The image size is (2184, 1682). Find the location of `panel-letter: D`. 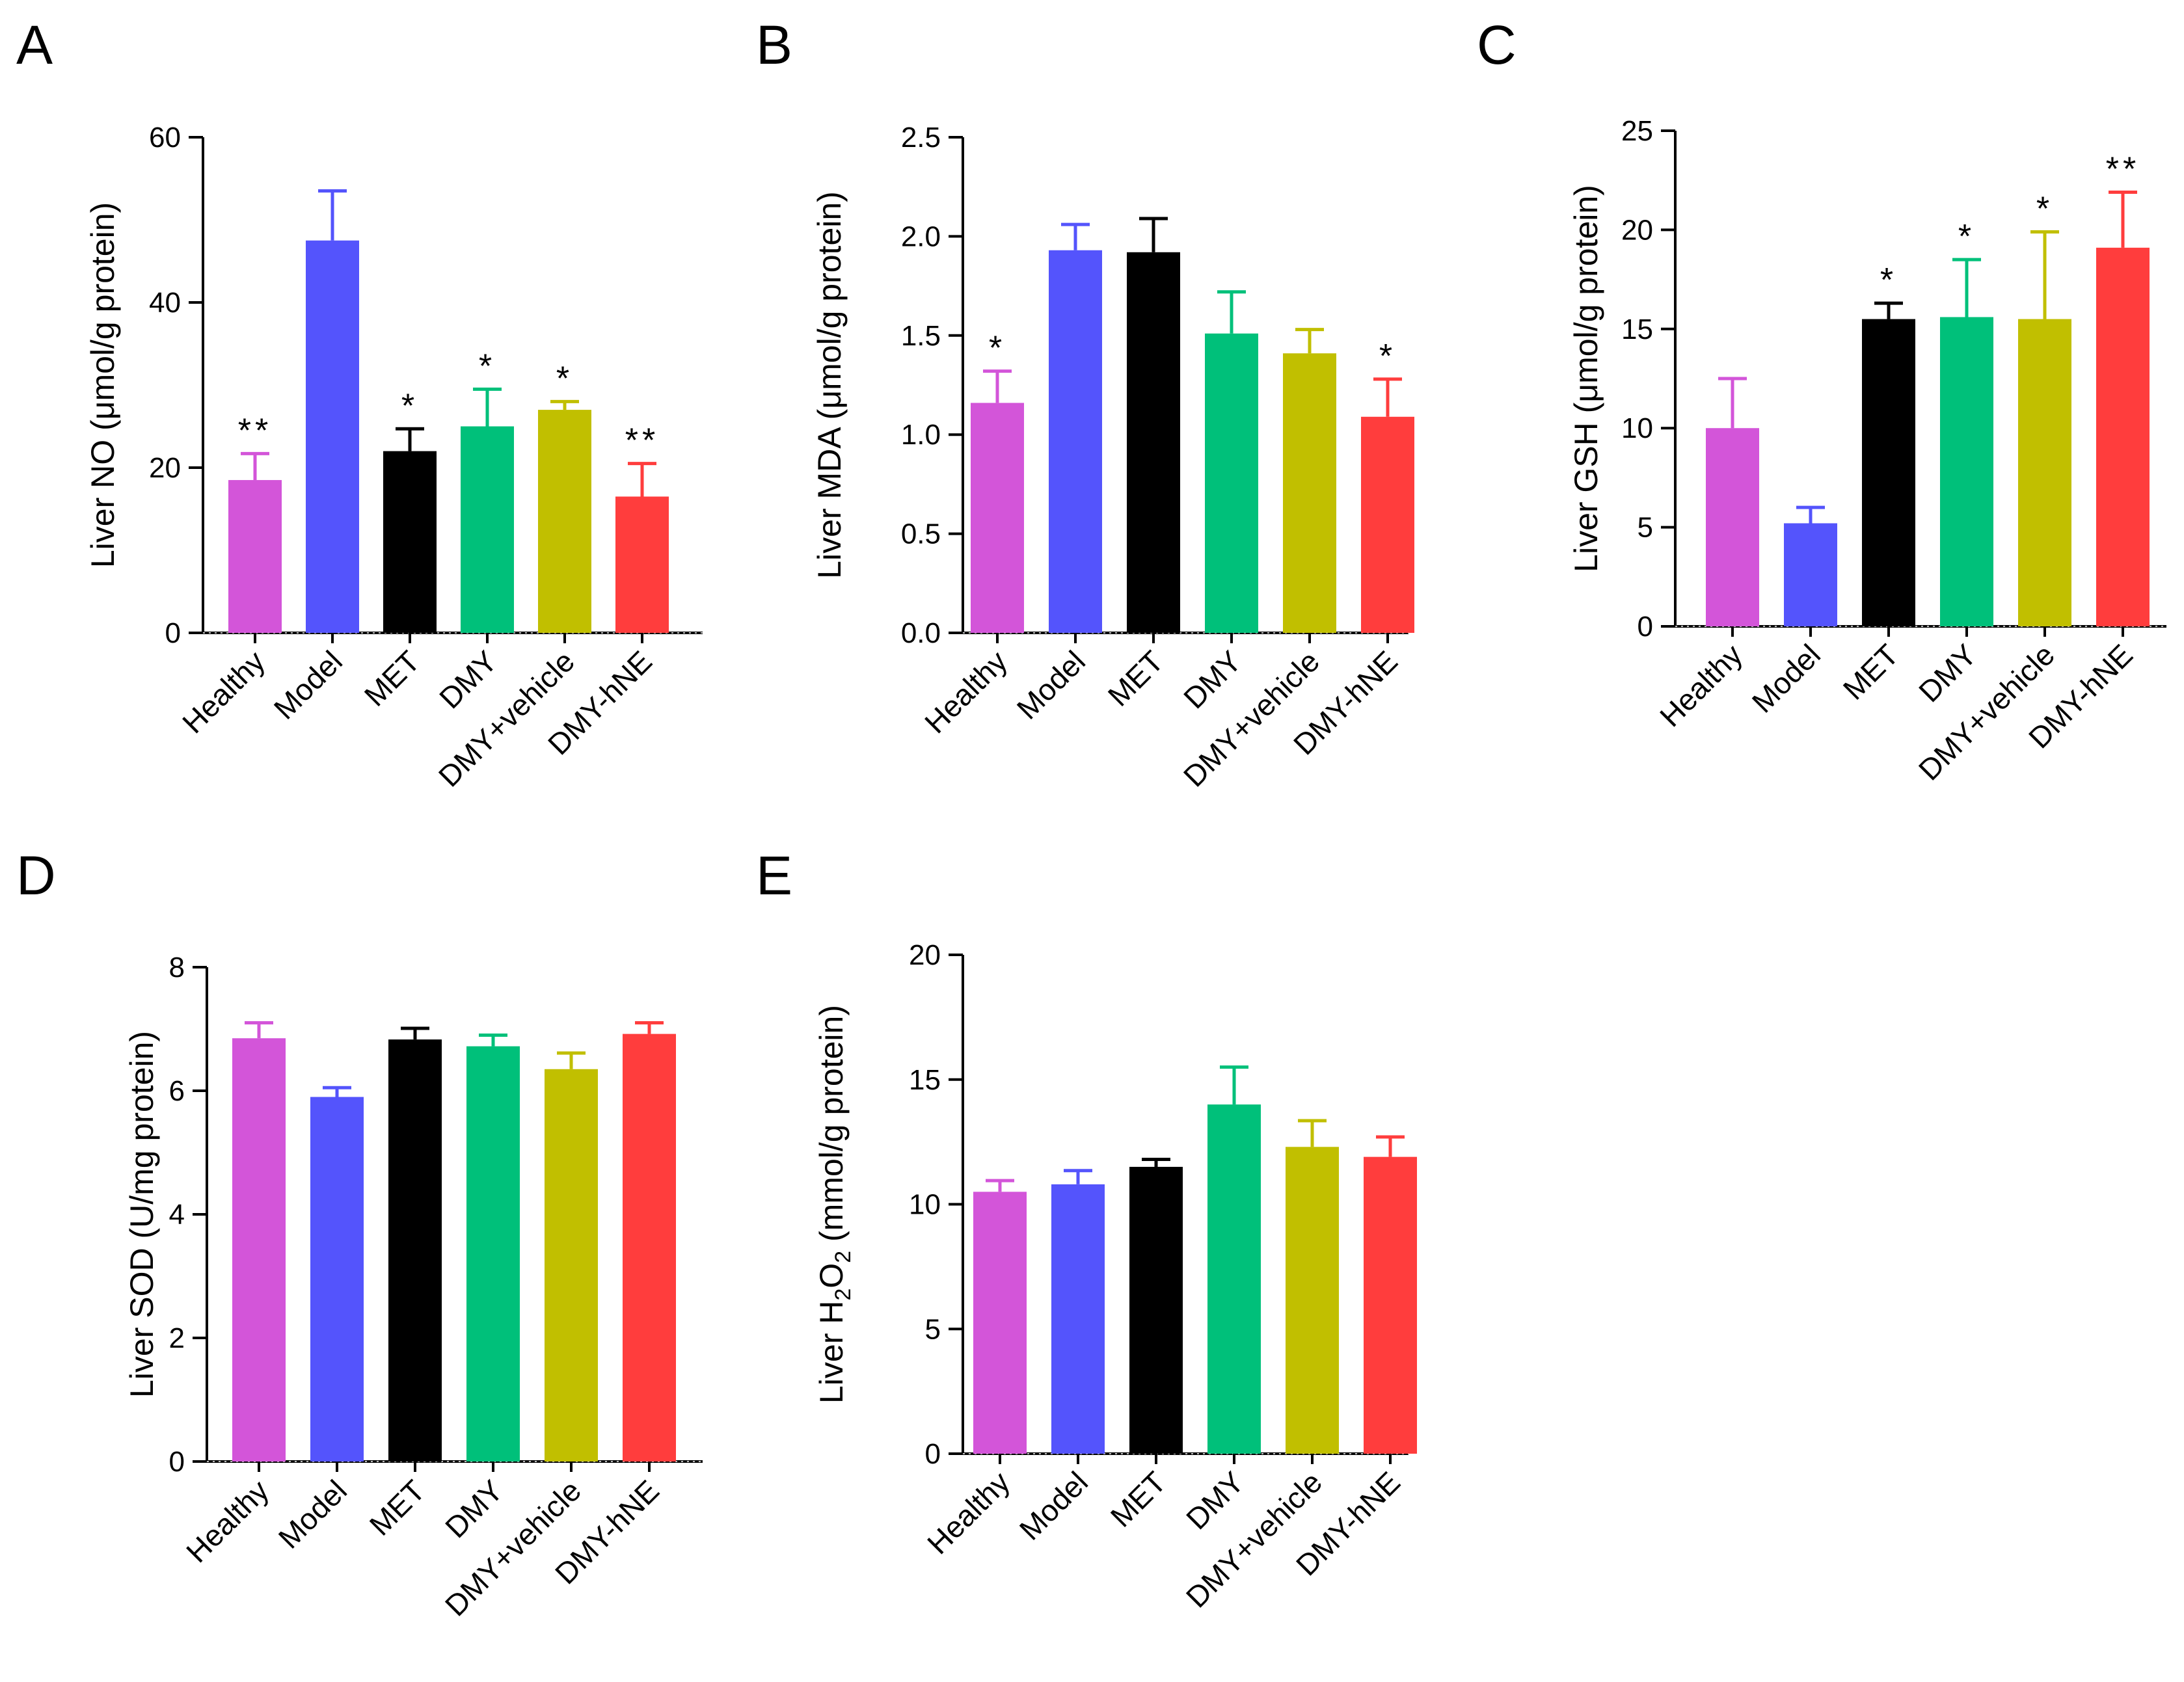

panel-letter: D is located at coordinates (36, 876).